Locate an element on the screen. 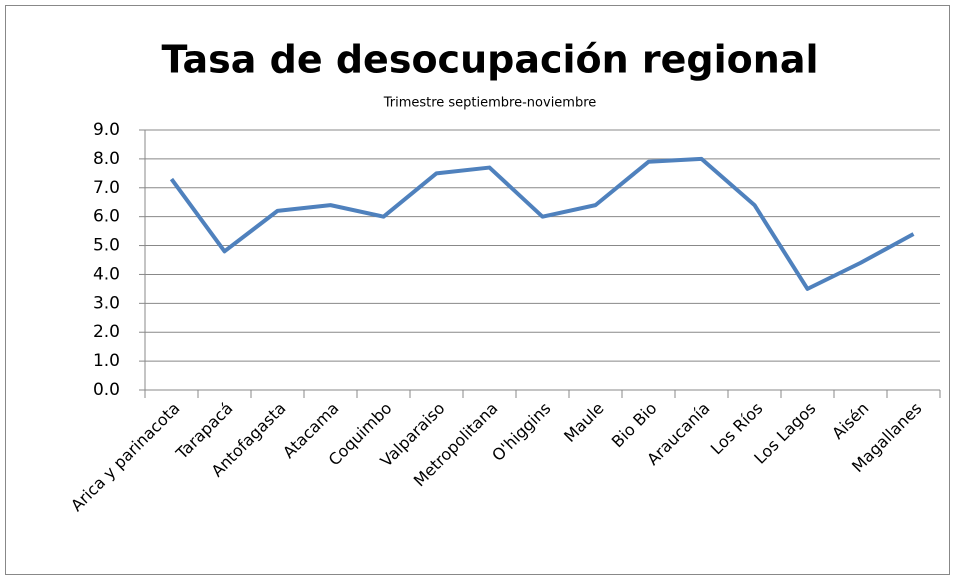  y-tick-label: 1.0 is located at coordinates (106, 361).